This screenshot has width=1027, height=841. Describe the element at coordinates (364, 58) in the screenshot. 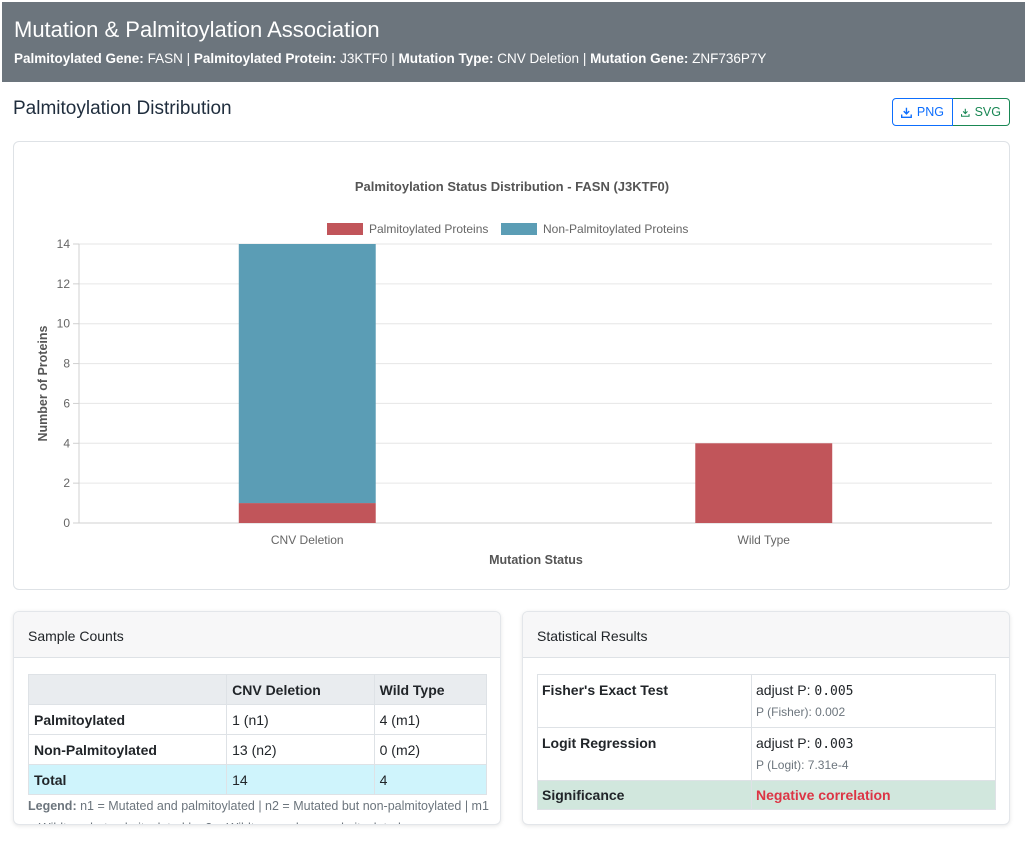

I see `protein-value: J3KTF0` at that location.